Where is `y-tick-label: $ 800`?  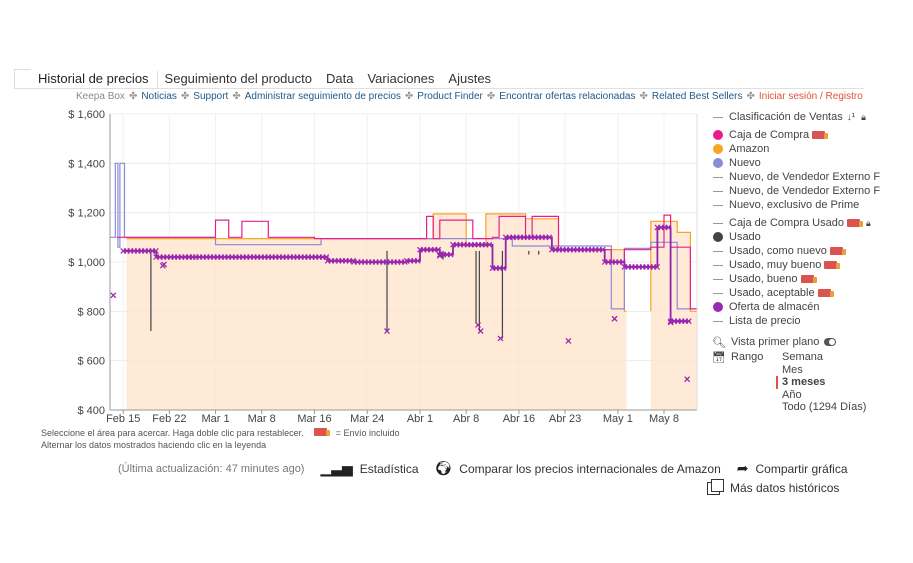 y-tick-label: $ 800 is located at coordinates (91, 312).